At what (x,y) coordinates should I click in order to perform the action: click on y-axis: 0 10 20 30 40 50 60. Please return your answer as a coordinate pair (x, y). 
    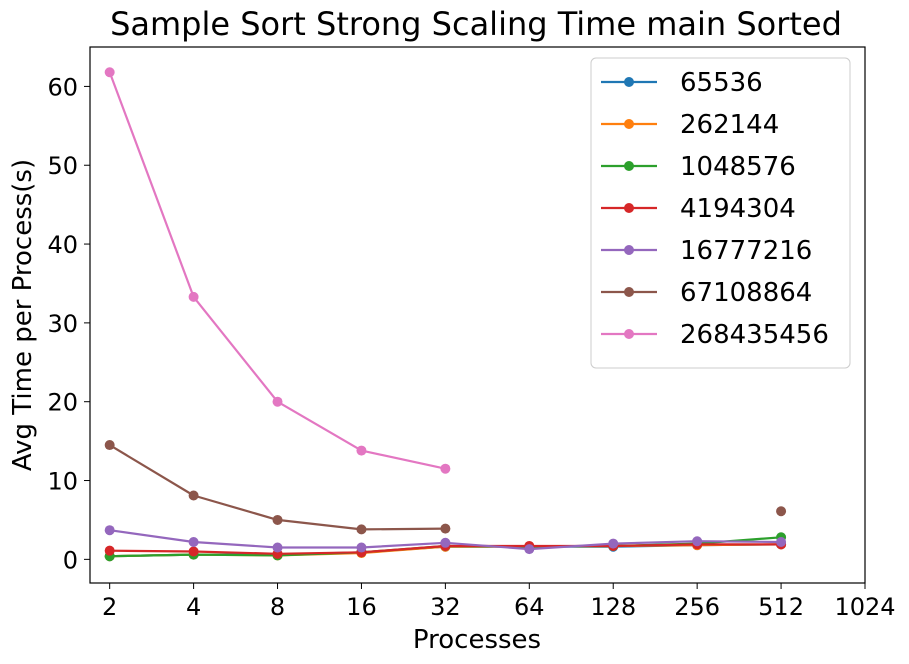
    Looking at the image, I should click on (68, 323).